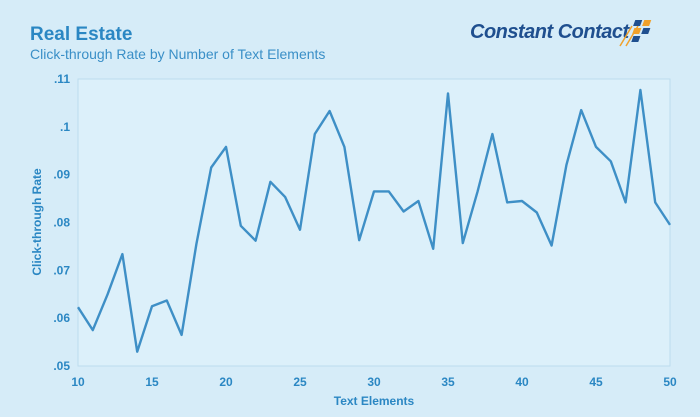 The height and width of the screenshot is (417, 700). What do you see at coordinates (61, 366) in the screenshot?
I see `y-tick-label: .05` at bounding box center [61, 366].